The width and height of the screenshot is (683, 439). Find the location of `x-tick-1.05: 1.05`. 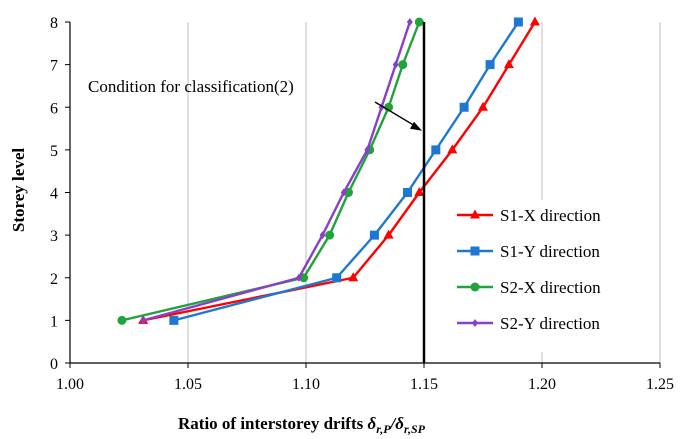

x-tick-1.05: 1.05 is located at coordinates (188, 384).